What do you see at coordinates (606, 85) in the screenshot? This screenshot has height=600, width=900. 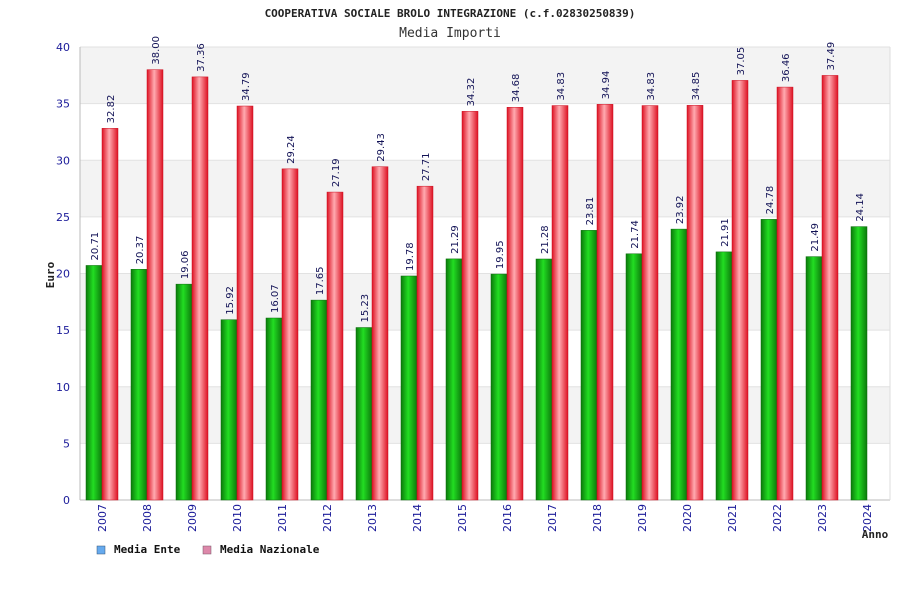 I see `value-label-media-nazionale: 34.94` at bounding box center [606, 85].